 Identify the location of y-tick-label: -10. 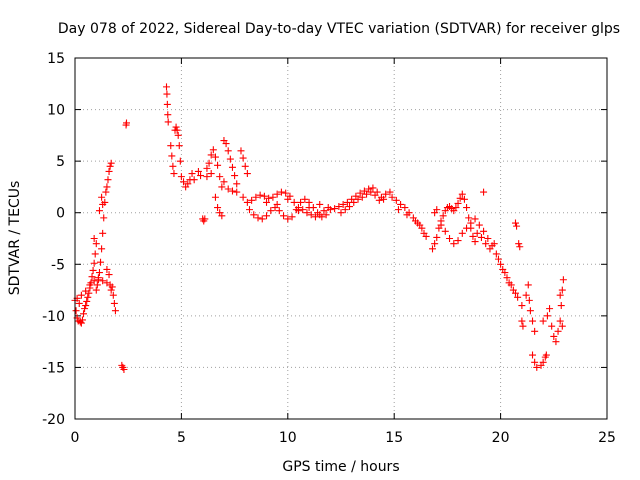
(53, 317).